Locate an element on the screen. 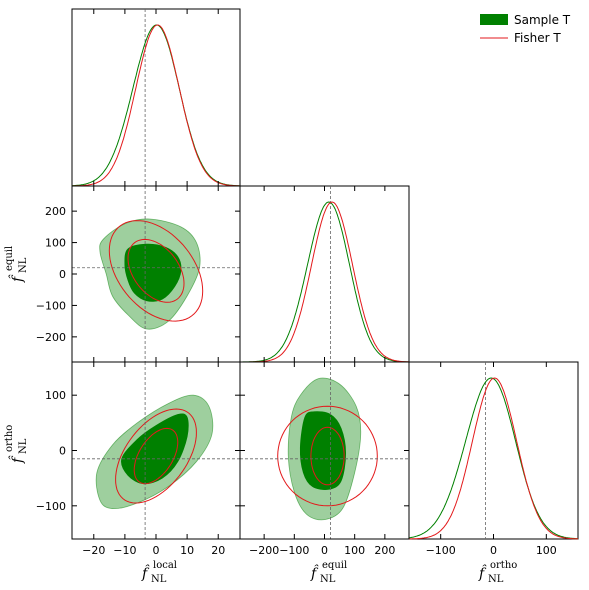  xlabel-equil-sup: equil is located at coordinates (334, 565).